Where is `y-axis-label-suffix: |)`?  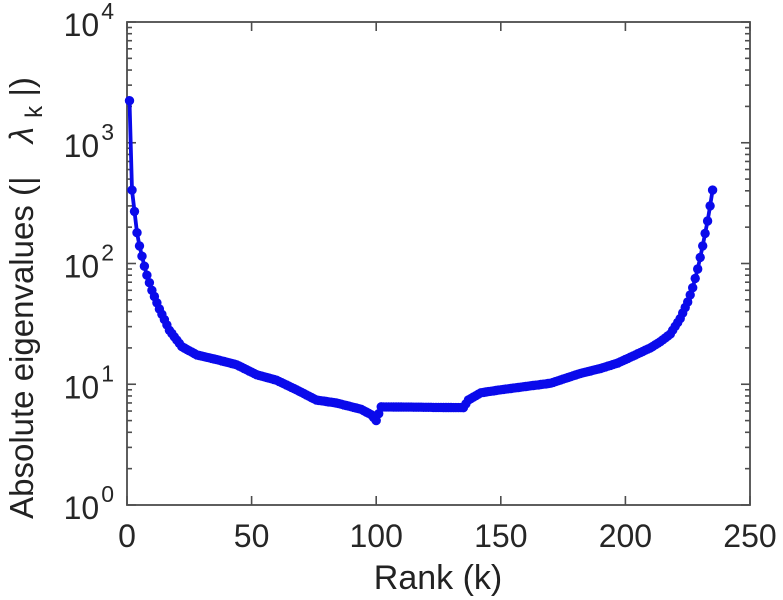 y-axis-label-suffix: |) is located at coordinates (21, 87).